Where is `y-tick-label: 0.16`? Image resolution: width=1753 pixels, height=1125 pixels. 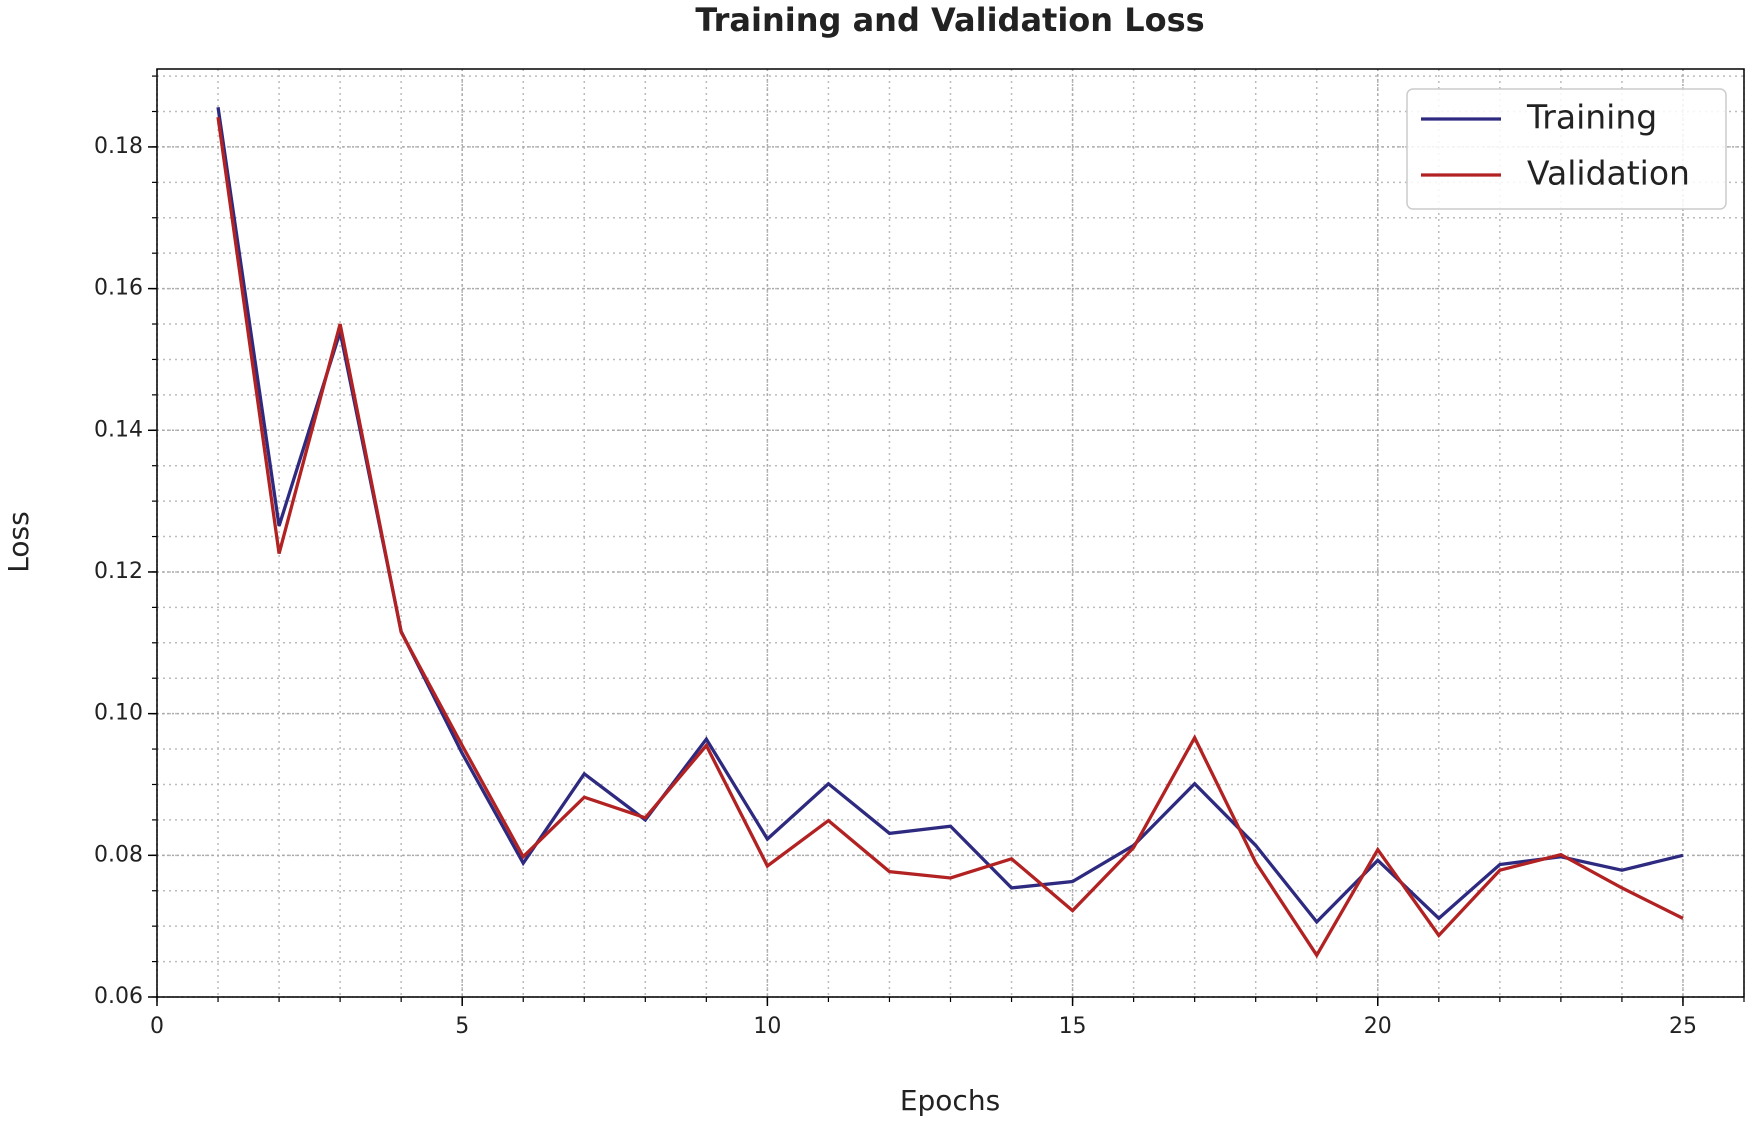
y-tick-label: 0.16 is located at coordinates (118, 288).